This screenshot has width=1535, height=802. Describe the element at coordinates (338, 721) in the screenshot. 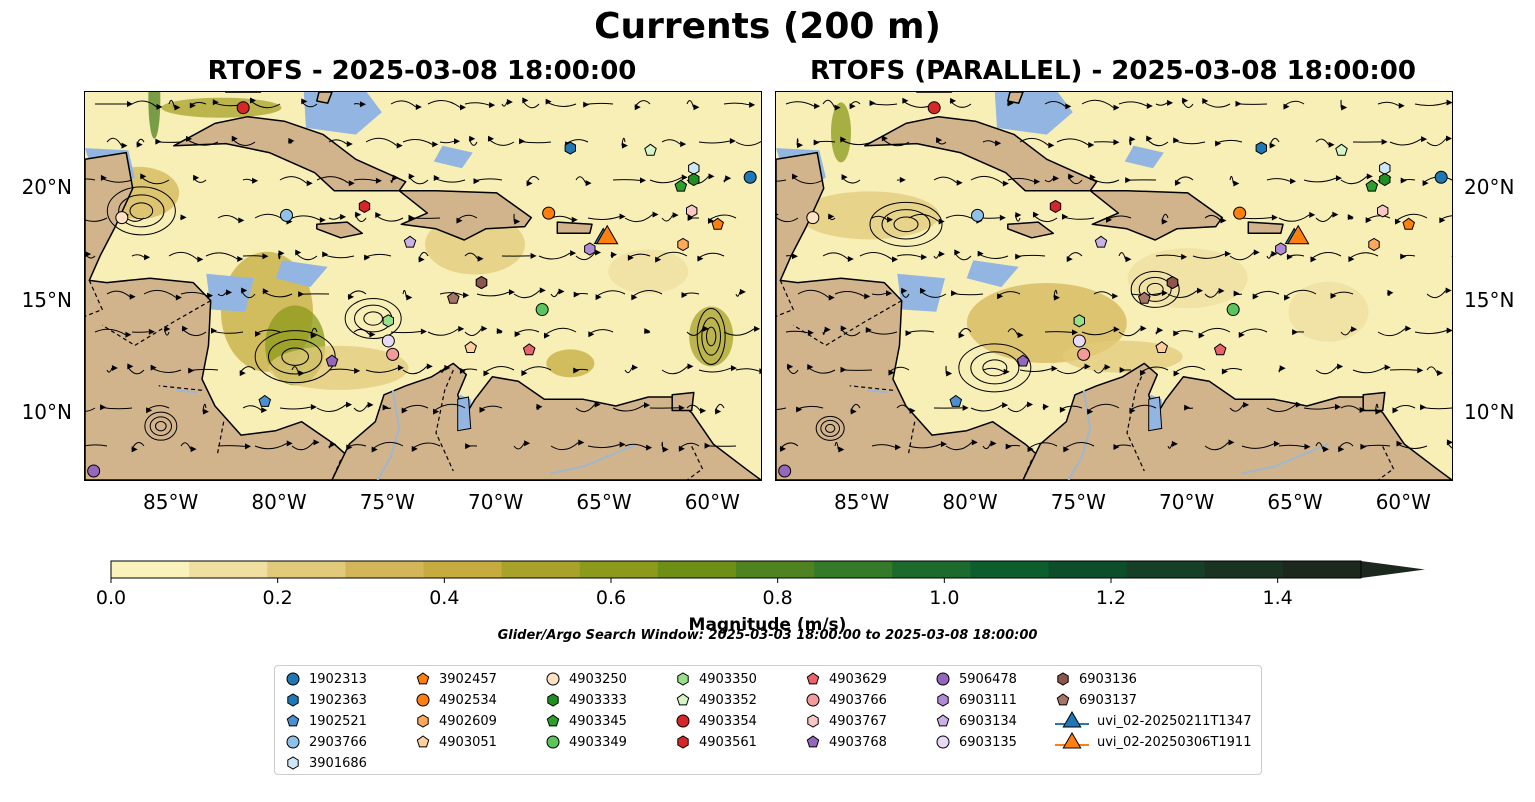

I see `legend-label: 1902521` at that location.